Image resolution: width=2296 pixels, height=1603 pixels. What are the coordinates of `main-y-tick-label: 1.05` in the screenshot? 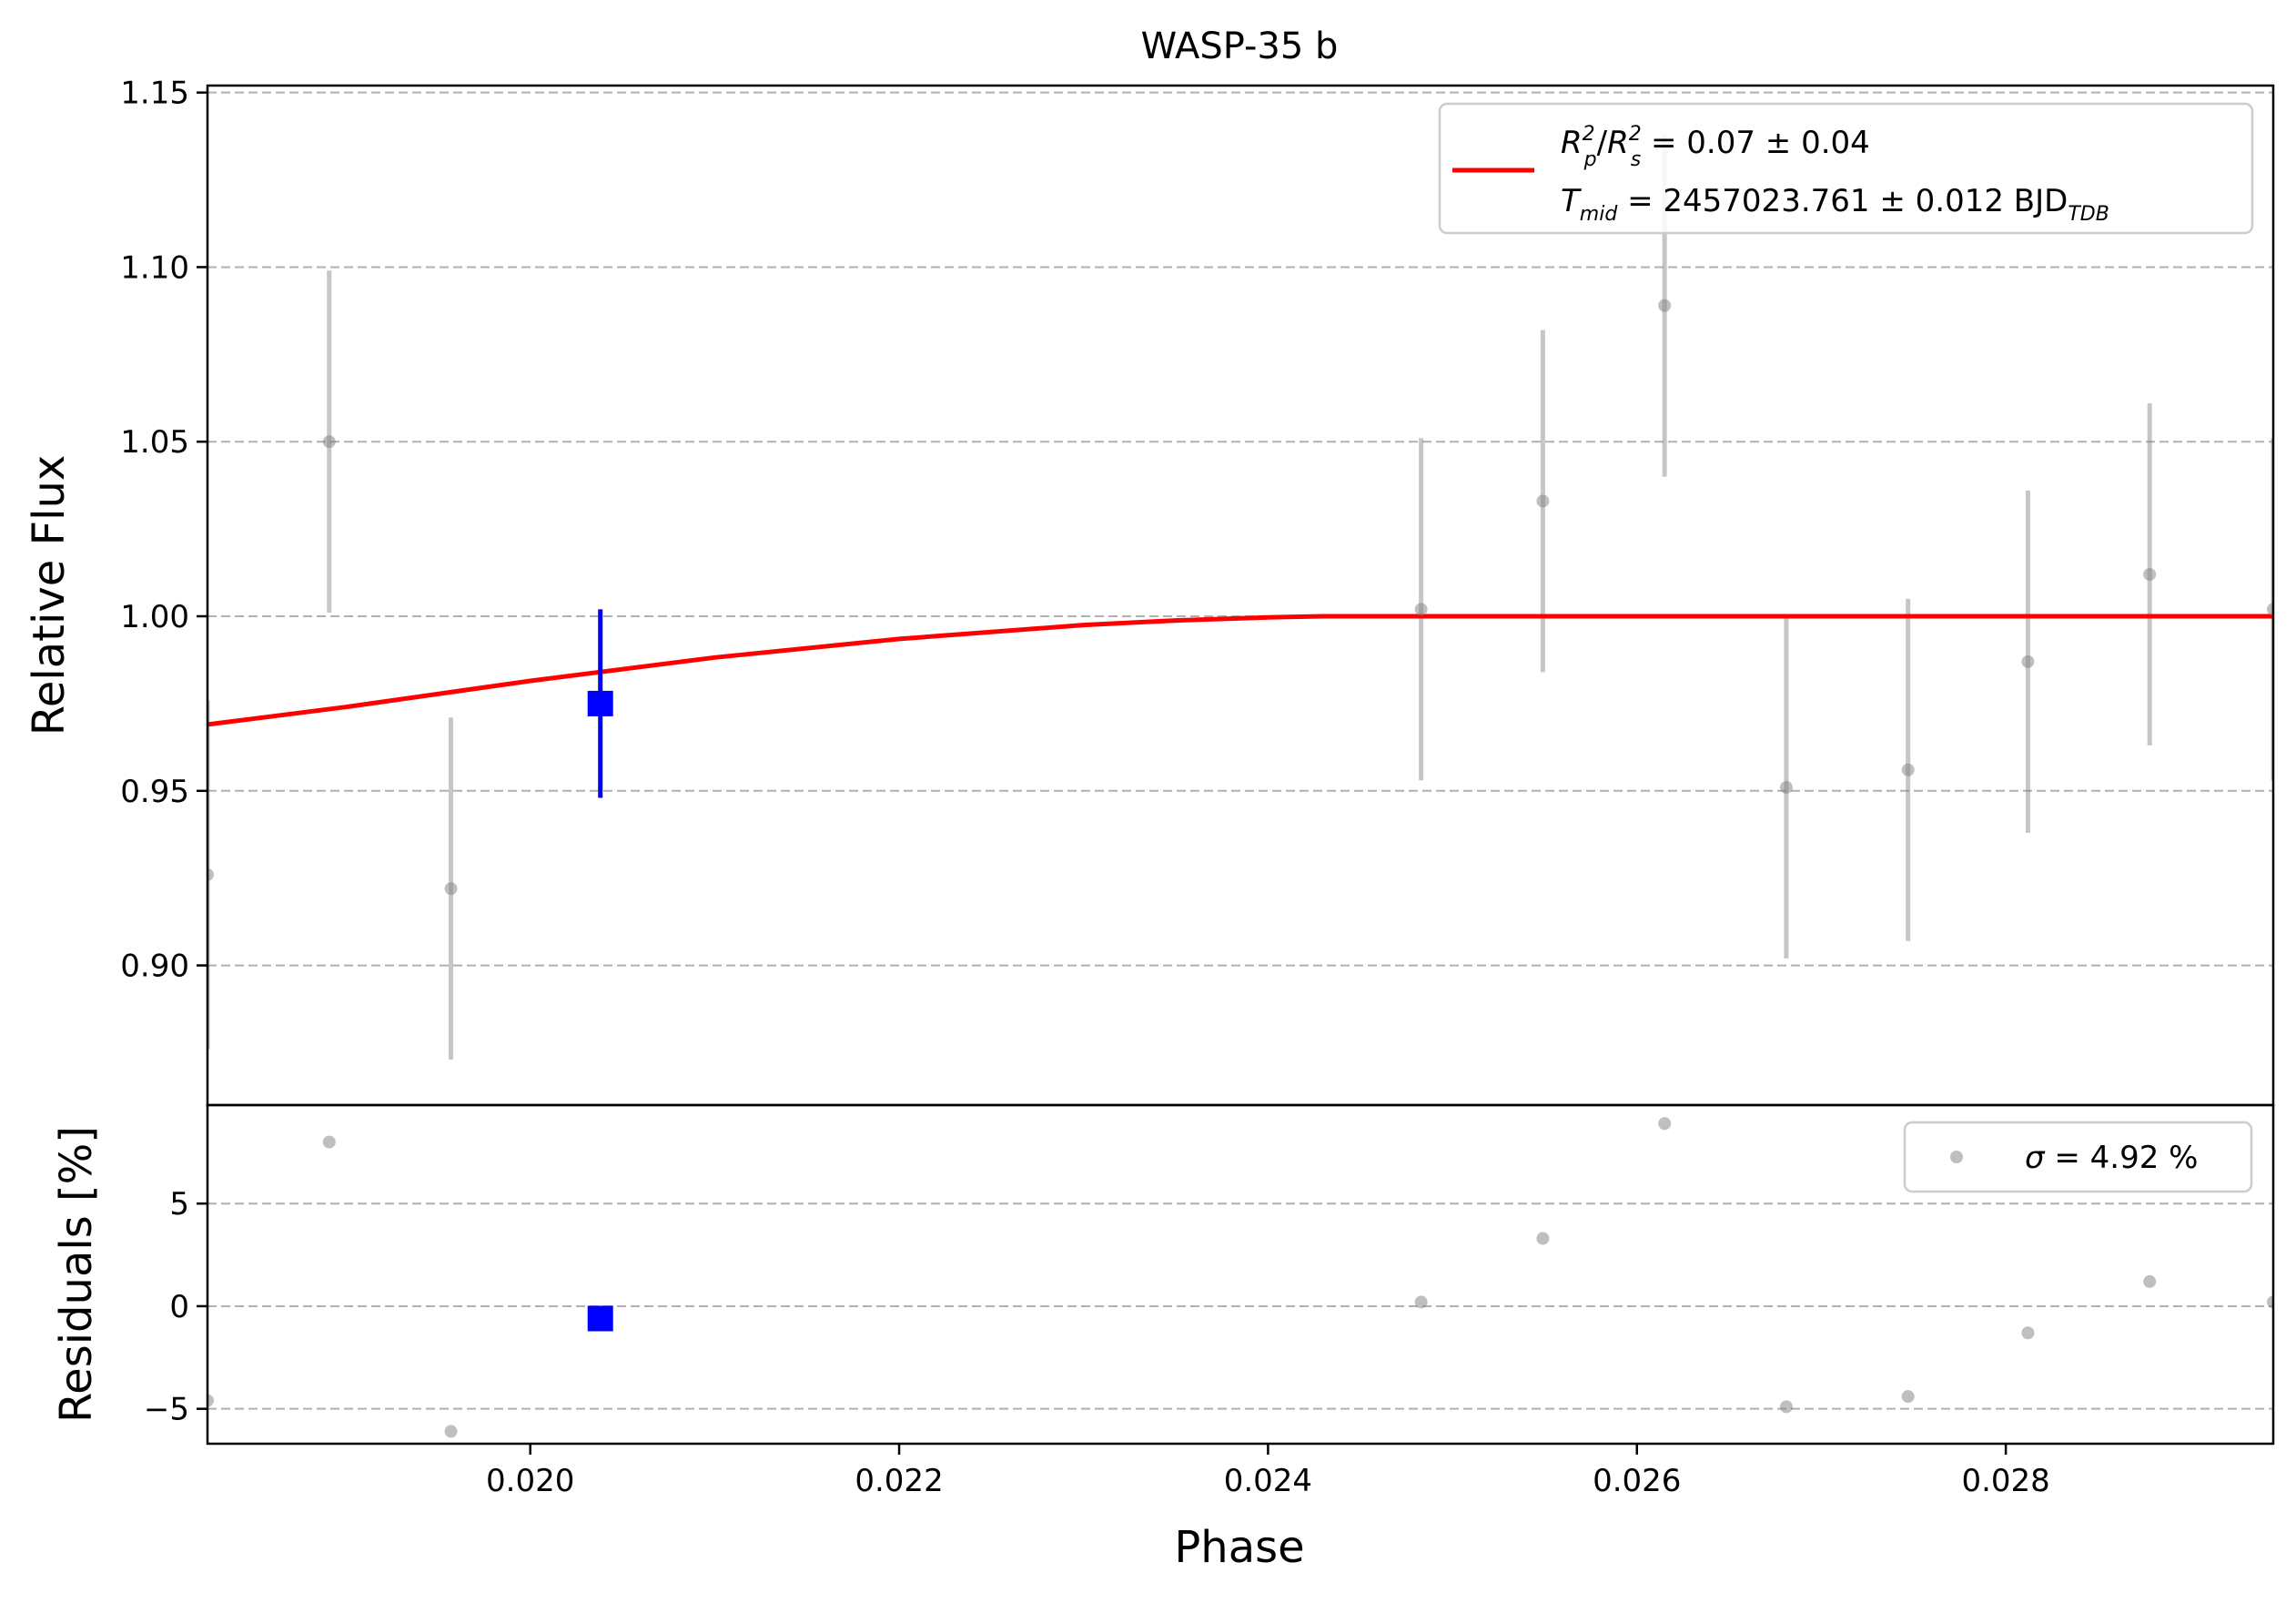 It's located at (155, 442).